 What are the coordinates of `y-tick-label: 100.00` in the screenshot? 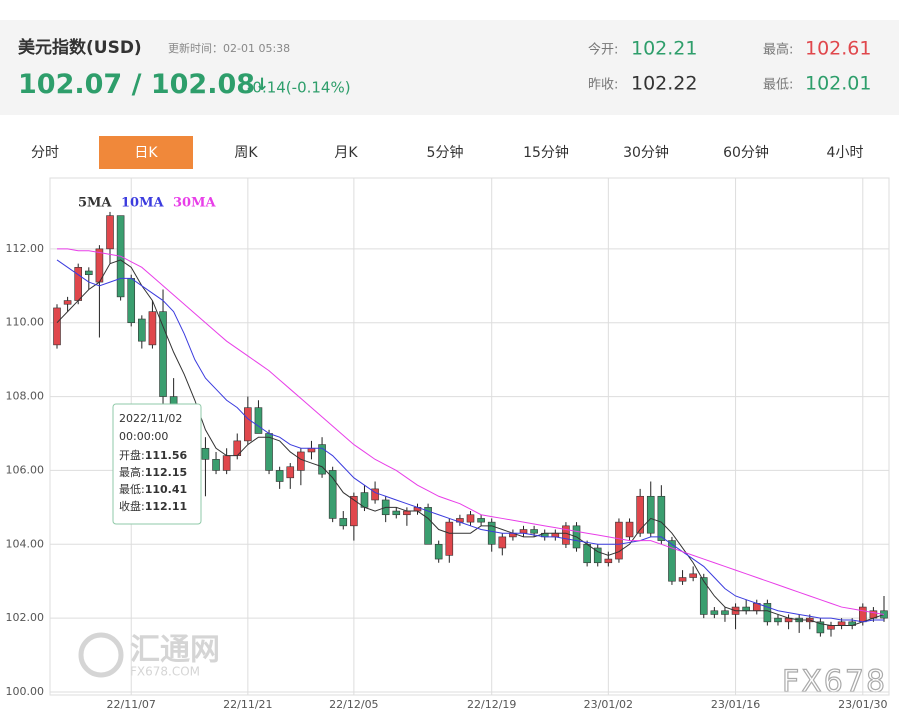 It's located at (25, 691).